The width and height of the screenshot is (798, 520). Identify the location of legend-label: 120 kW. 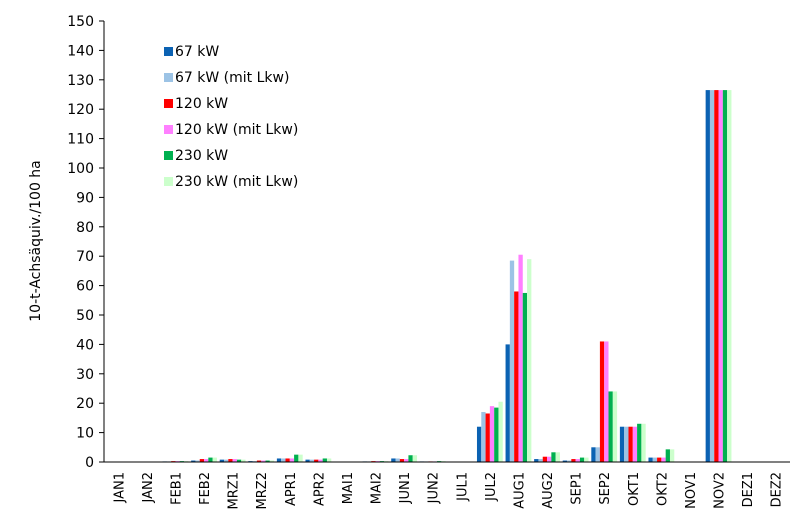
(201, 104).